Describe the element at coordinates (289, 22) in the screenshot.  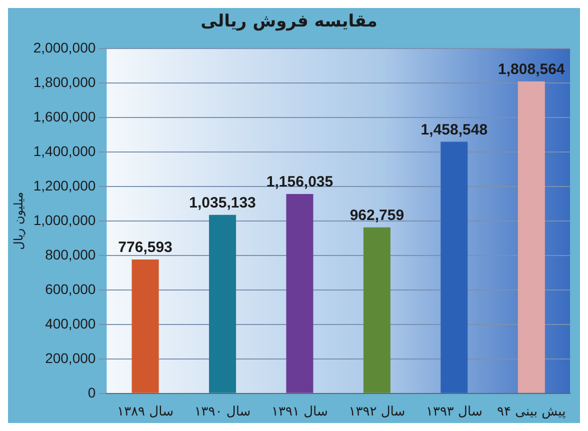
I see `chart-title: مقایسه فروش ریالی` at that location.